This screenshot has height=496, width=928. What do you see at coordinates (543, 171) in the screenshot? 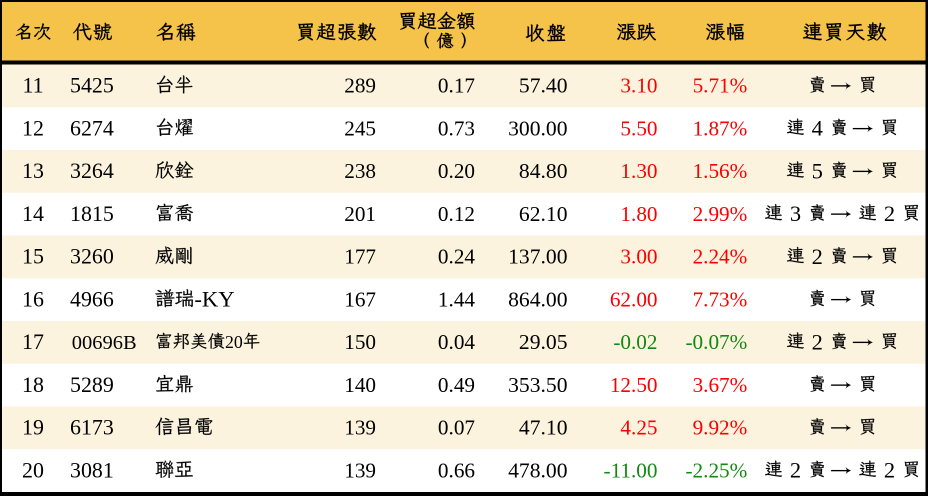
I see `svg-text: 84.80` at bounding box center [543, 171].